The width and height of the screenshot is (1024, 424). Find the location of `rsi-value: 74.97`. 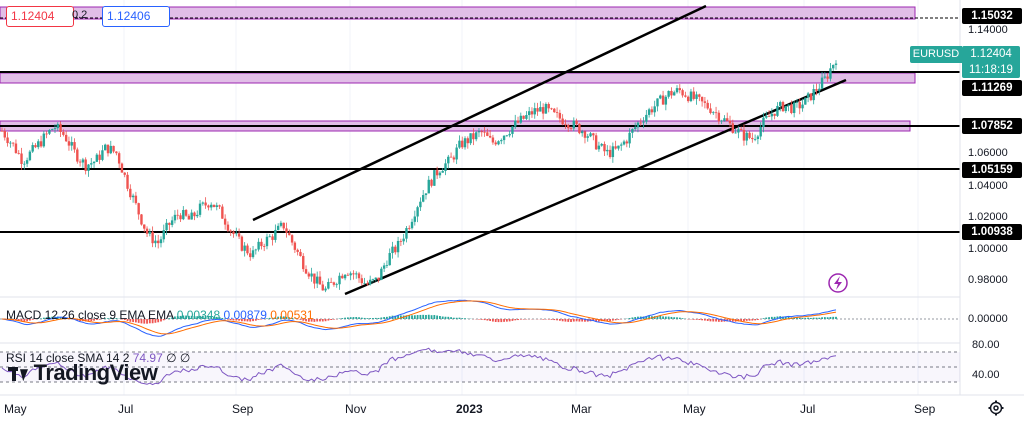

rsi-value: 74.97 is located at coordinates (147, 358).